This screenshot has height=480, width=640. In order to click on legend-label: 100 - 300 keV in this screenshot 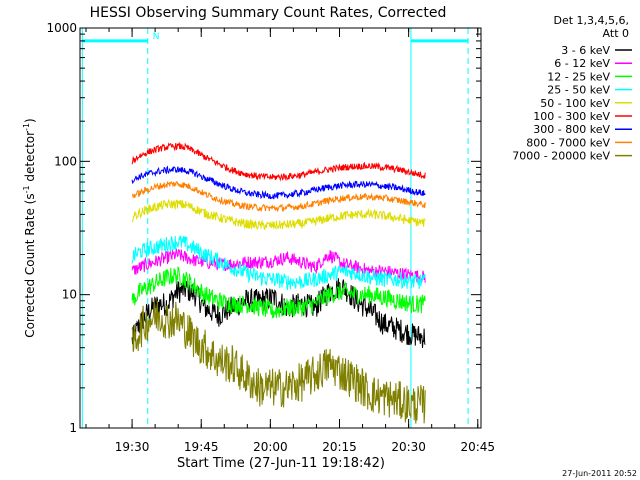, I will do `click(571, 116)`.